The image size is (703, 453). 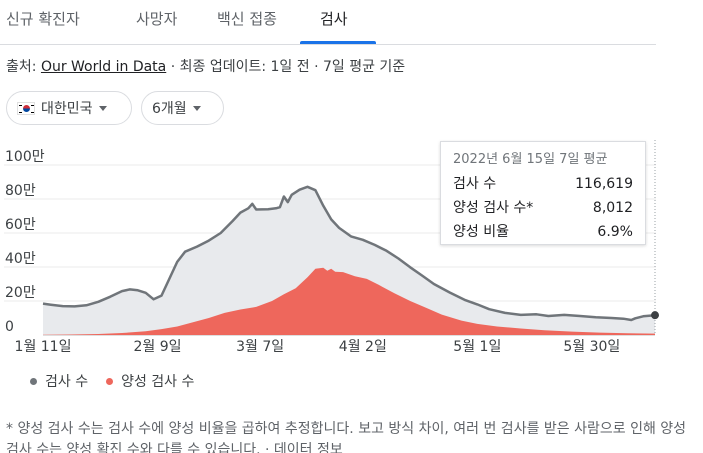 I want to click on tab-testing: 검사, so click(x=334, y=19).